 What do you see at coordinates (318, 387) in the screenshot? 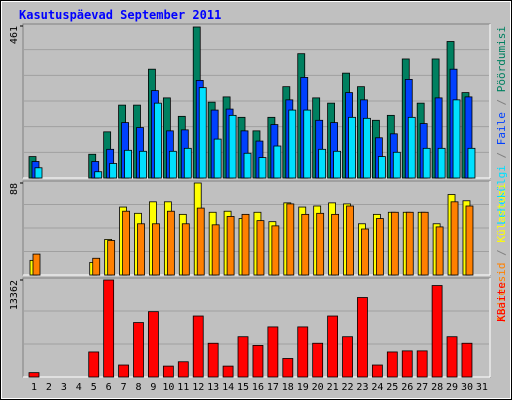
I see `x-tick-label: 20` at bounding box center [318, 387].